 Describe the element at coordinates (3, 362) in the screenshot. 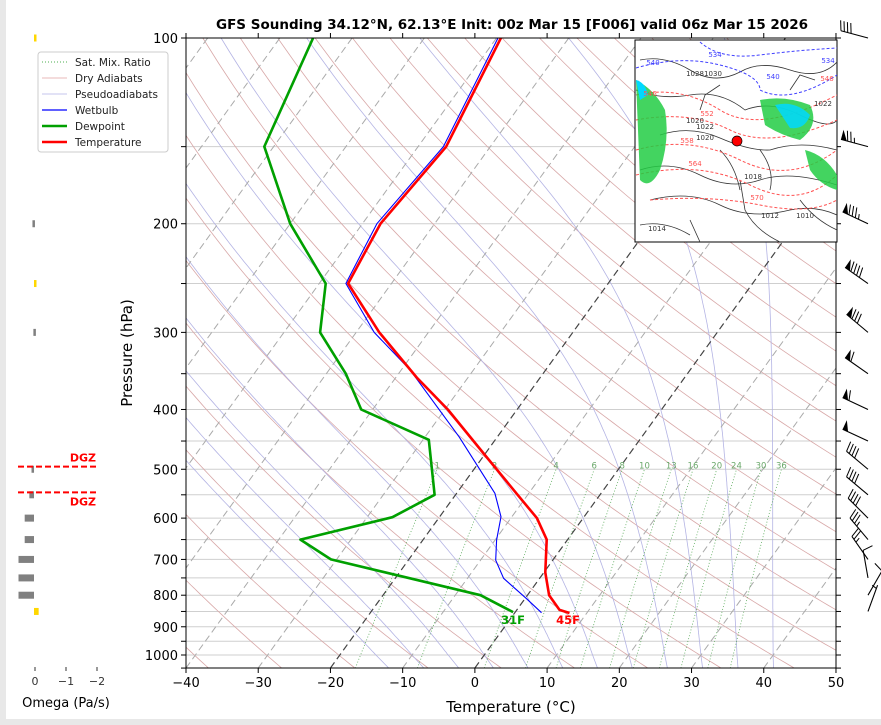

I see `window-edge-left` at that location.